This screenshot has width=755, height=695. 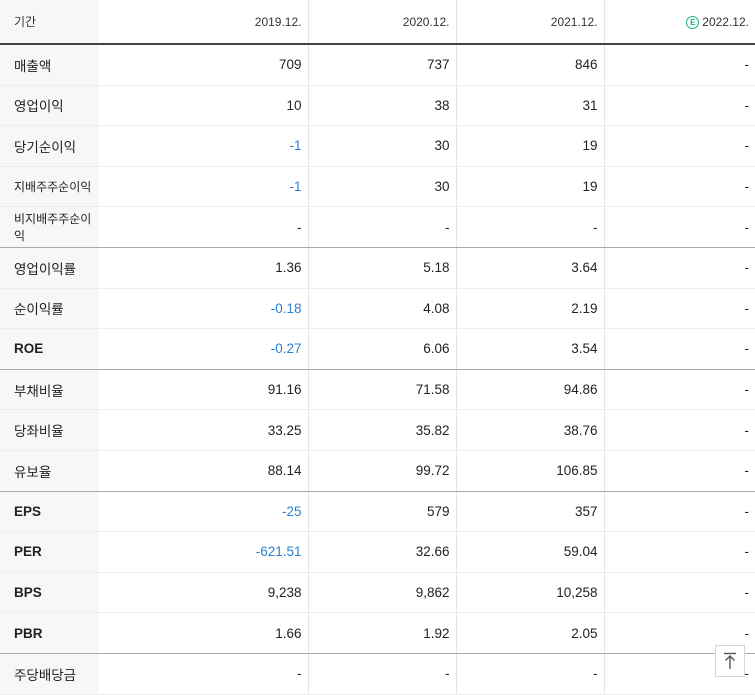 I want to click on row-label: 영업이익률, so click(x=49, y=268).